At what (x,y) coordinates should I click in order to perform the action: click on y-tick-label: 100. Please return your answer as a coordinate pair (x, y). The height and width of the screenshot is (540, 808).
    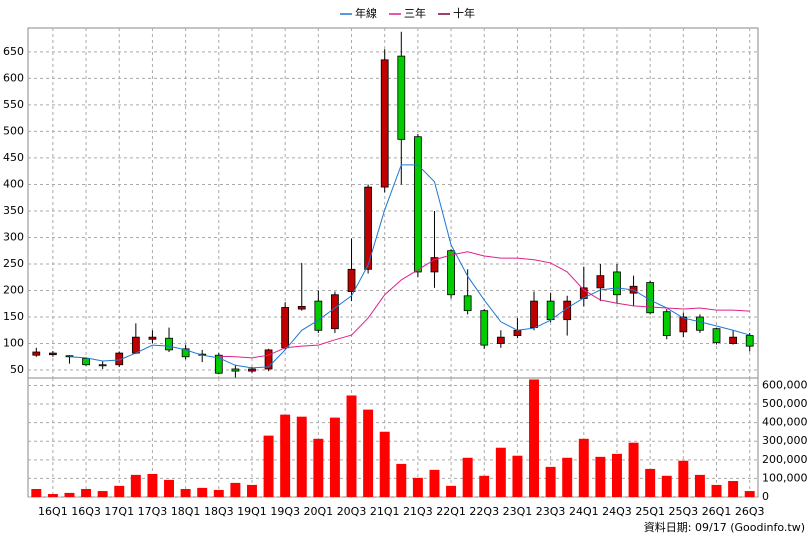
    Looking at the image, I should click on (13, 343).